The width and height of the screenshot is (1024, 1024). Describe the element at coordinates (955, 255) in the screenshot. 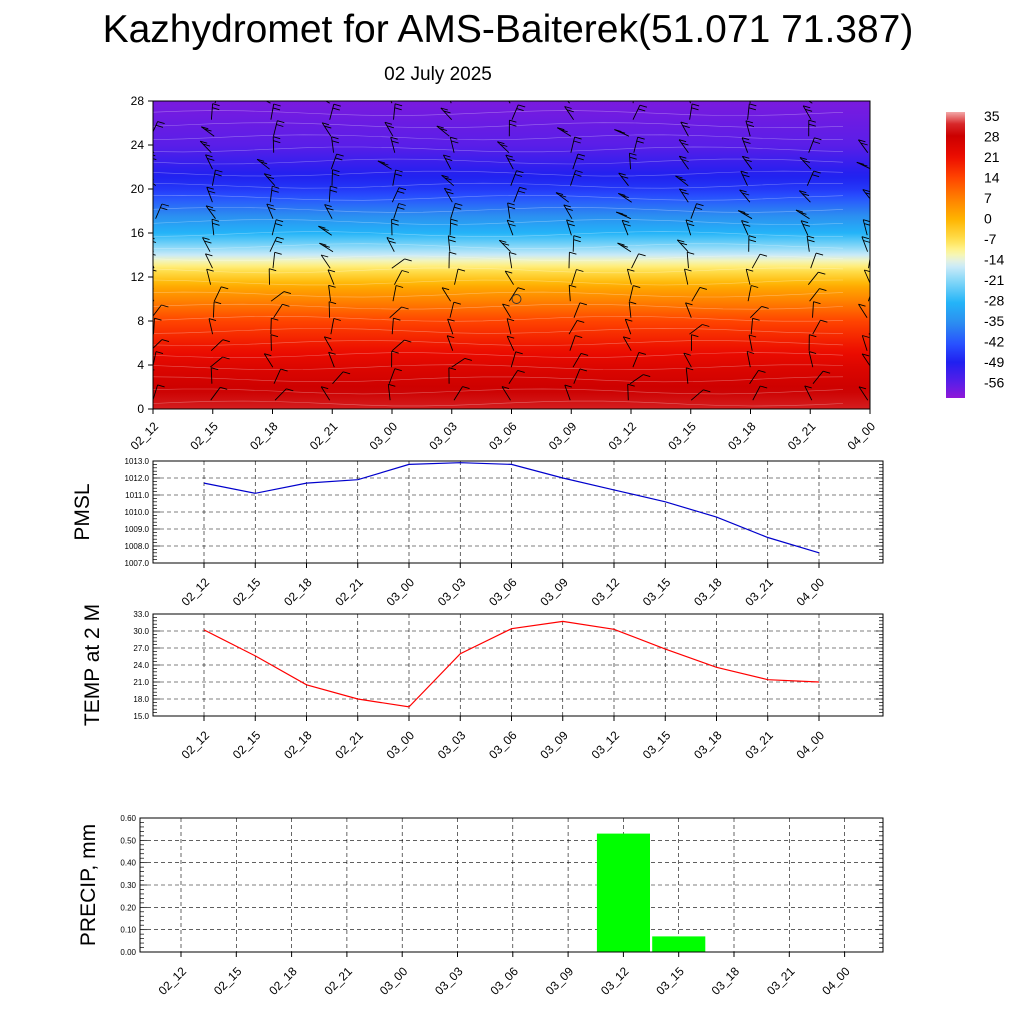

I see `colorbar` at that location.